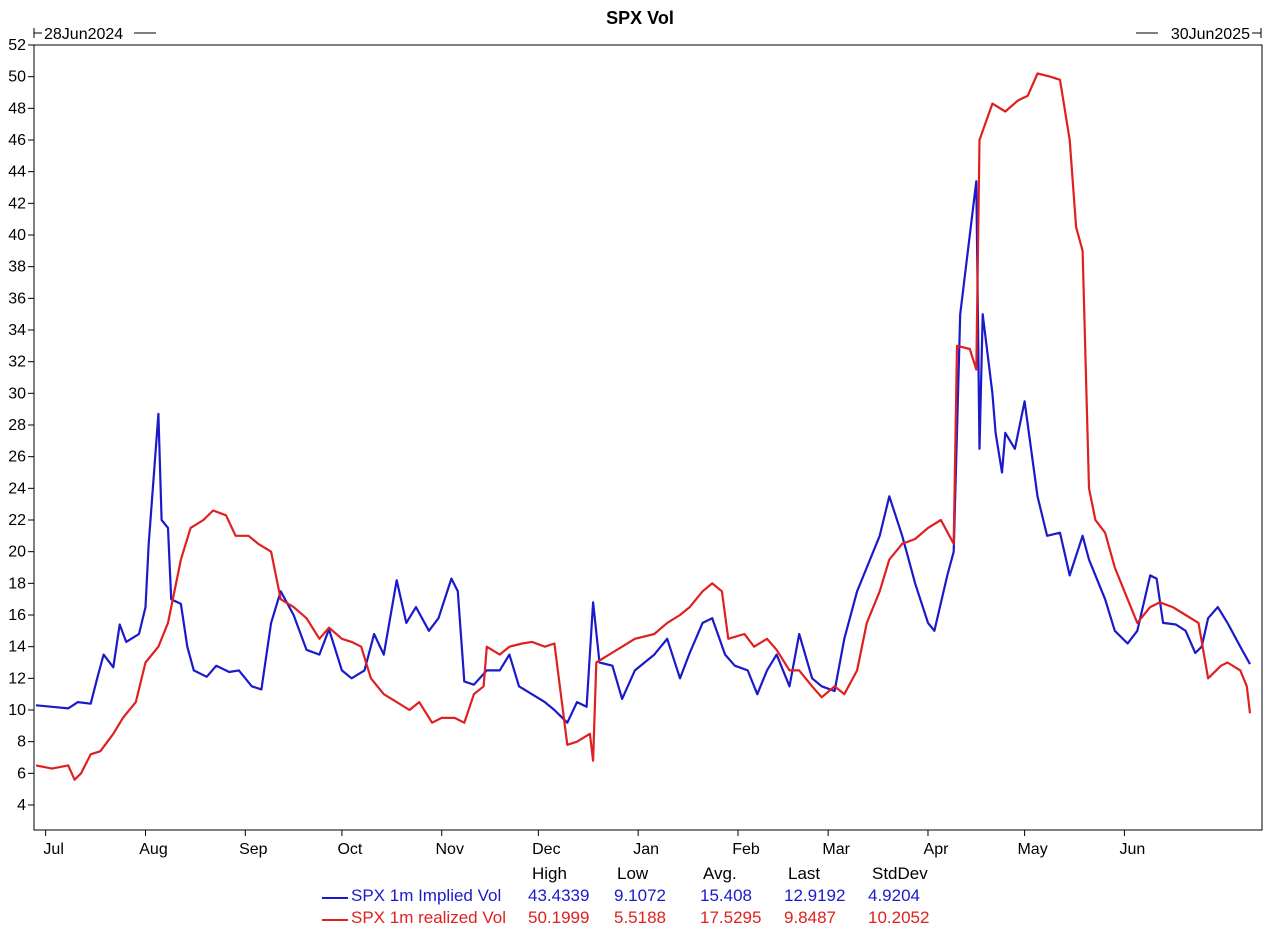  I want to click on y-tick-label: 40, so click(17, 235).